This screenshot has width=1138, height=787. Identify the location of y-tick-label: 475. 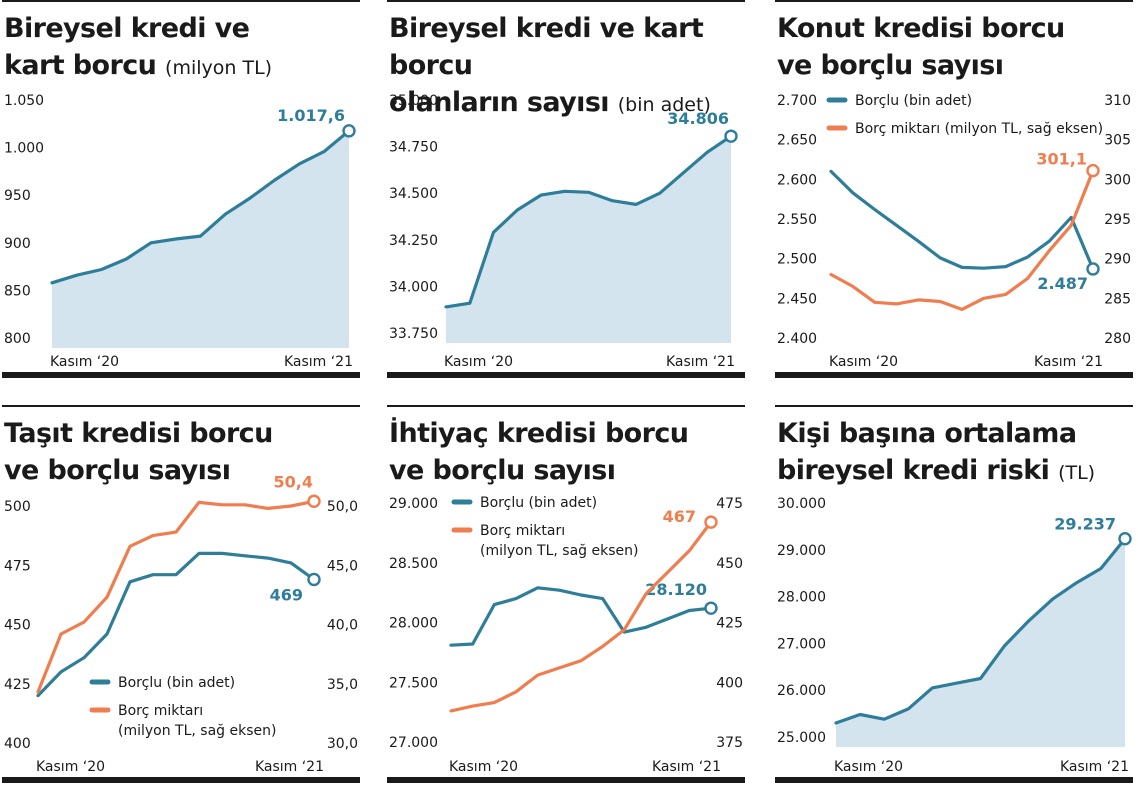
(17, 566).